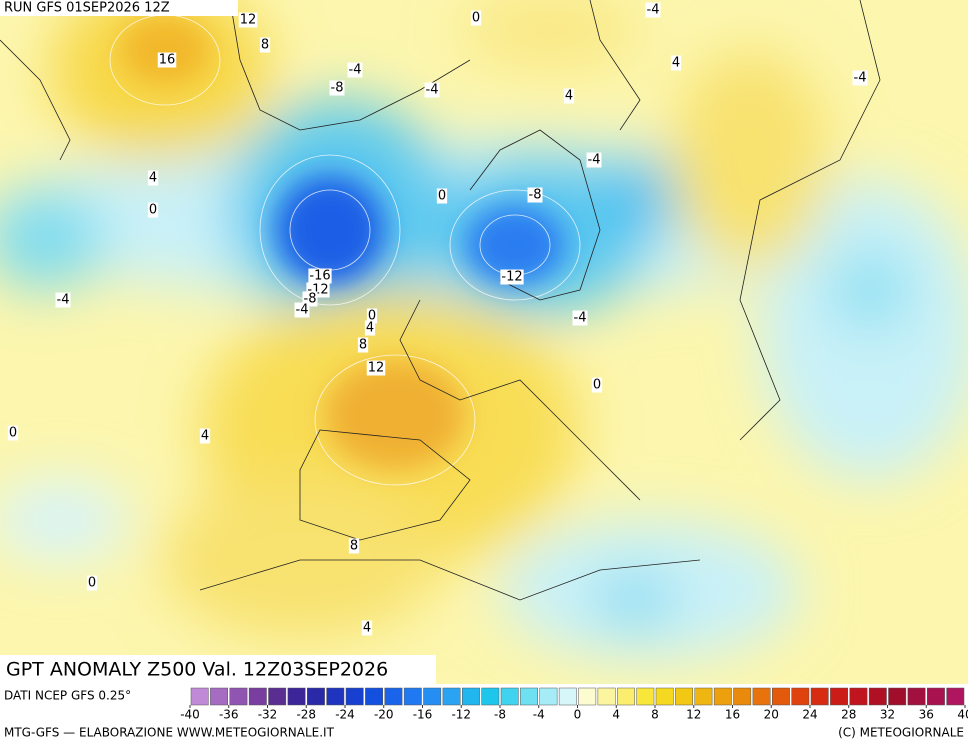  What do you see at coordinates (578, 715) in the screenshot?
I see `colorbar-tick-label: 0` at bounding box center [578, 715].